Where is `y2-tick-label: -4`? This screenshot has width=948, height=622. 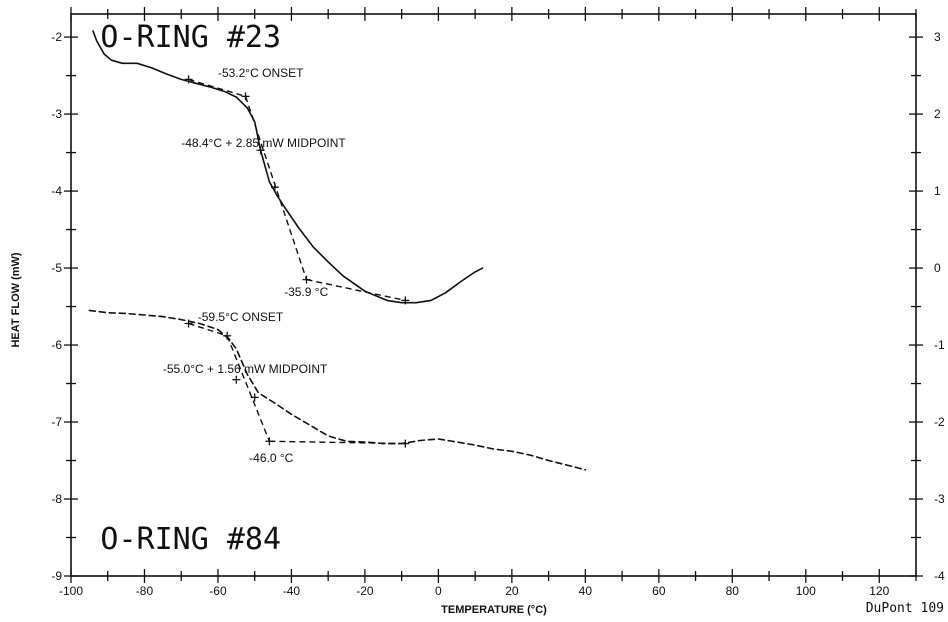
y2-tick-label: -4 is located at coordinates (939, 576).